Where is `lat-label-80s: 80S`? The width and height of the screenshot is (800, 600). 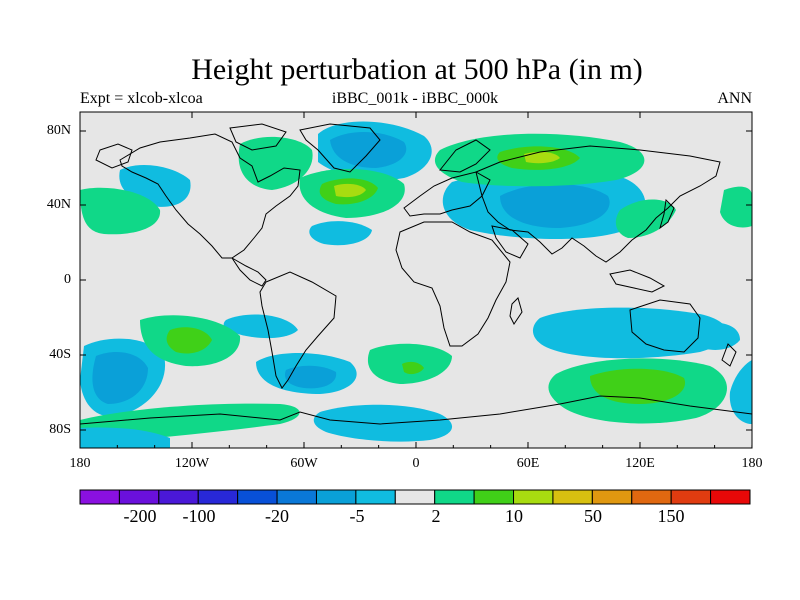
lat-label-80s: 80S is located at coordinates (60, 429).